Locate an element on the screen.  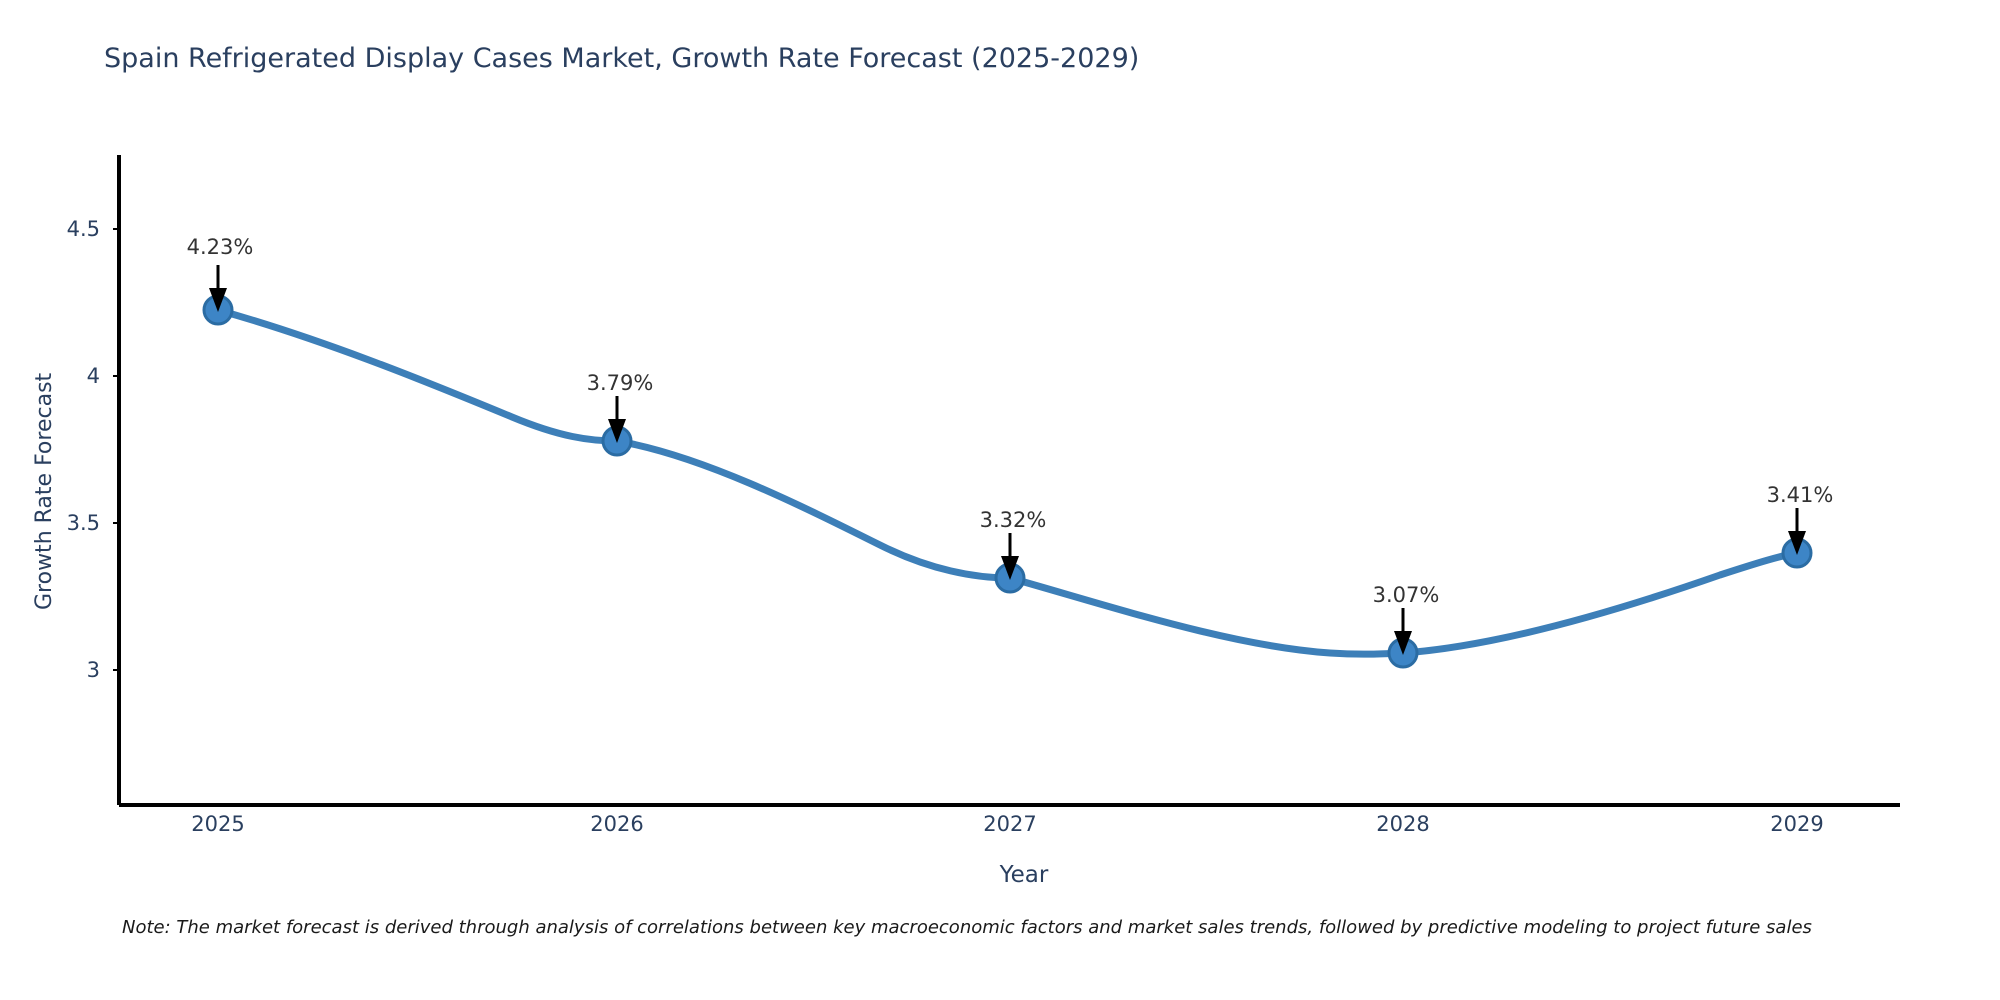
data-point-label: 3.07% is located at coordinates (1406, 595).